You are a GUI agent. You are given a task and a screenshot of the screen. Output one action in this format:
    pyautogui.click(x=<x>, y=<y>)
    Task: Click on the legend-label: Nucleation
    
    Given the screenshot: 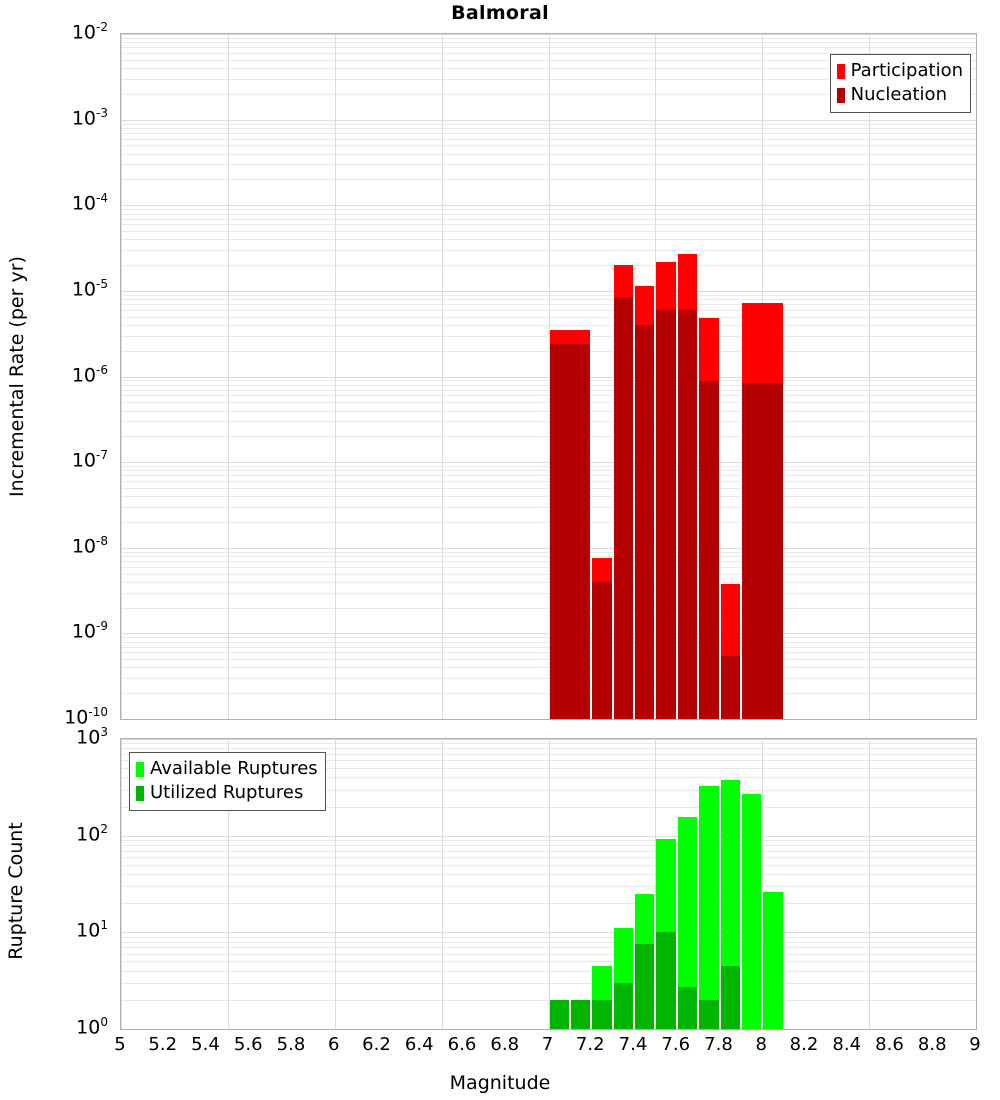 What is the action you would take?
    pyautogui.click(x=898, y=94)
    